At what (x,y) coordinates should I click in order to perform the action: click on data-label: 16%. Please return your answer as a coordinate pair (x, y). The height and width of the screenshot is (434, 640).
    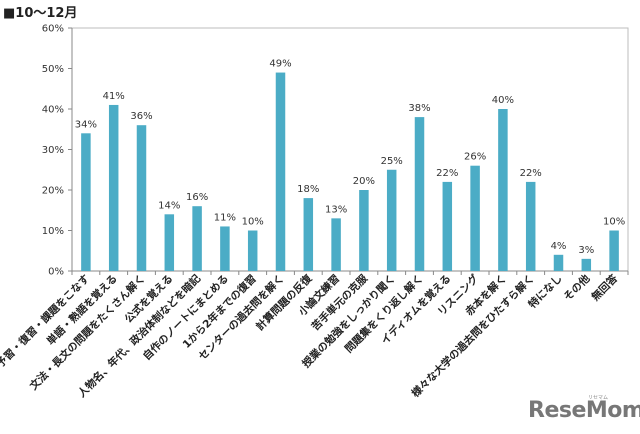
    Looking at the image, I should click on (197, 197).